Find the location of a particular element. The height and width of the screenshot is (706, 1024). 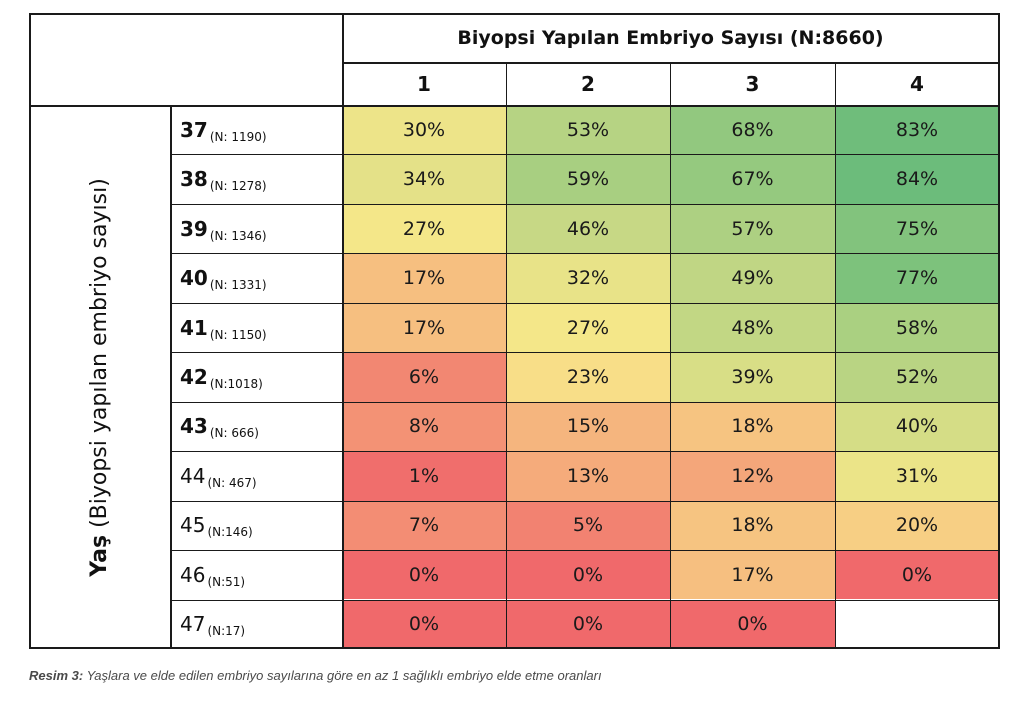

heatmap-cell: 23% is located at coordinates (588, 377).